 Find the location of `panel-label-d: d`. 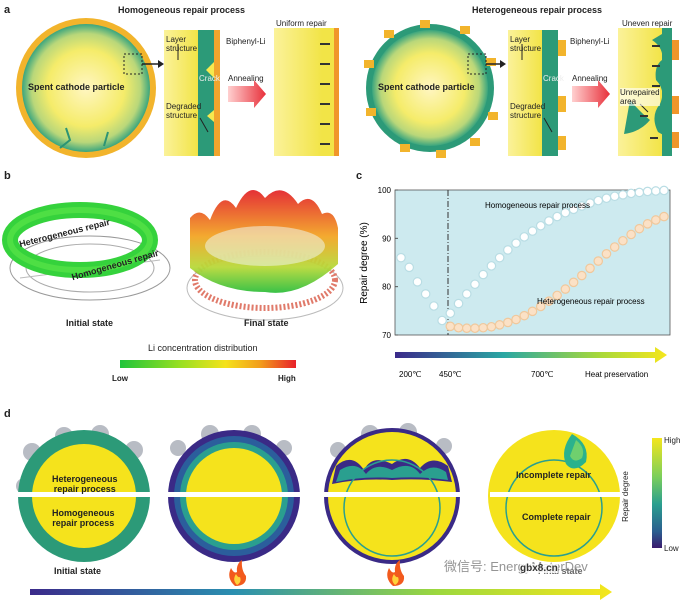

panel-label-d: d is located at coordinates (7, 414).